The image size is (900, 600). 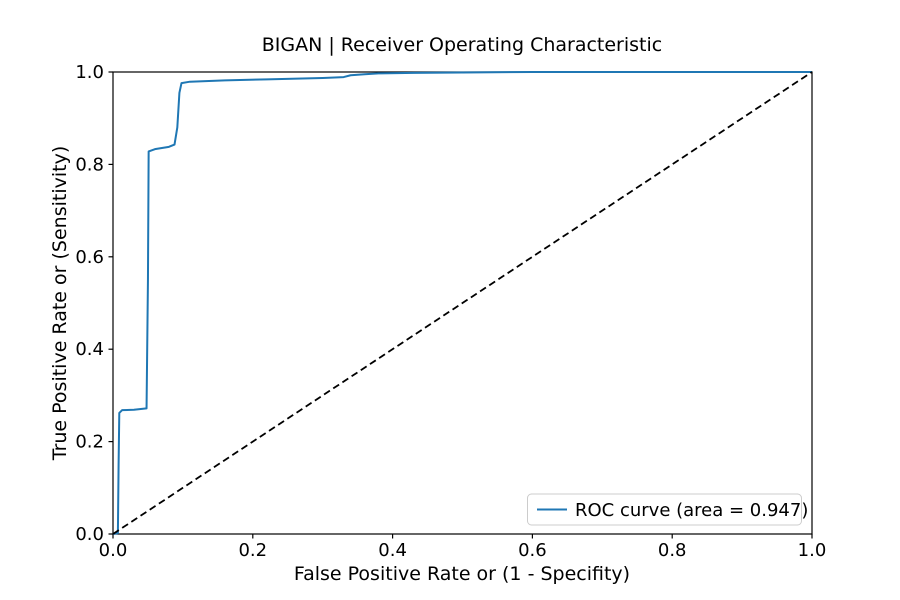 I want to click on y-tick-label: 0.8, so click(x=89, y=164).